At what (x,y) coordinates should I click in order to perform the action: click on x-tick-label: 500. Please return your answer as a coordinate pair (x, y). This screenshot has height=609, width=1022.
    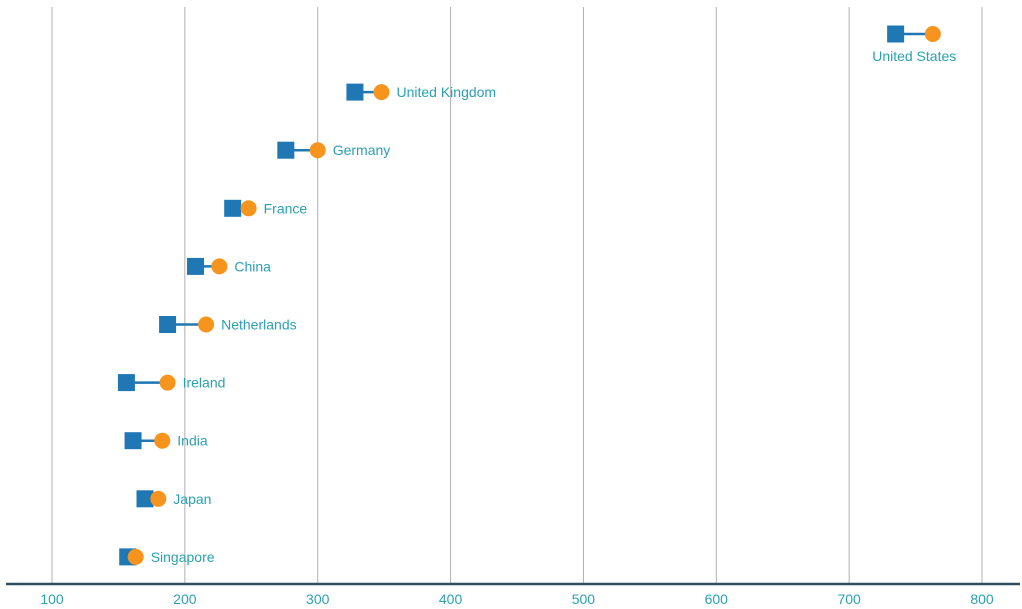
    Looking at the image, I should click on (584, 599).